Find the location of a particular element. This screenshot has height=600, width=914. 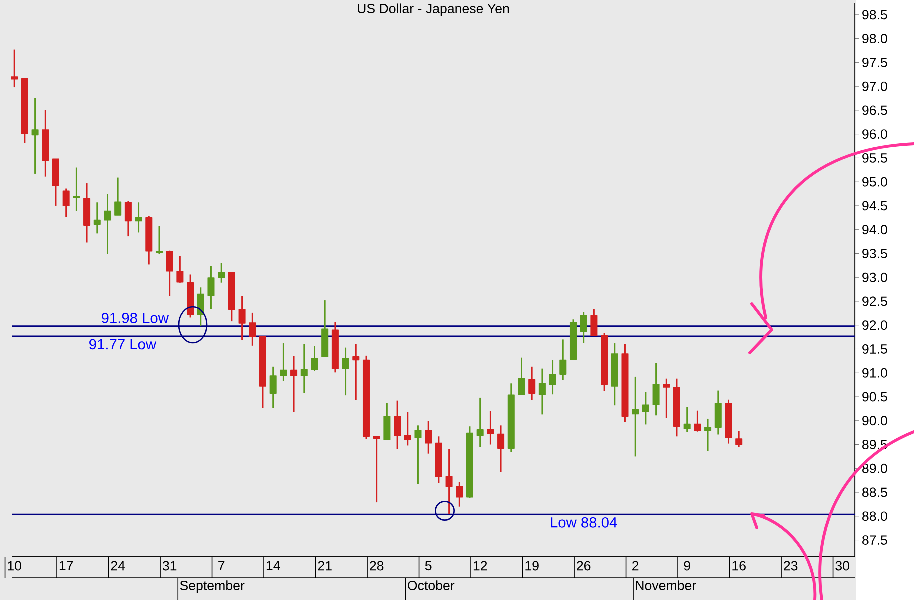

x-tick-label: 19 is located at coordinates (532, 566).